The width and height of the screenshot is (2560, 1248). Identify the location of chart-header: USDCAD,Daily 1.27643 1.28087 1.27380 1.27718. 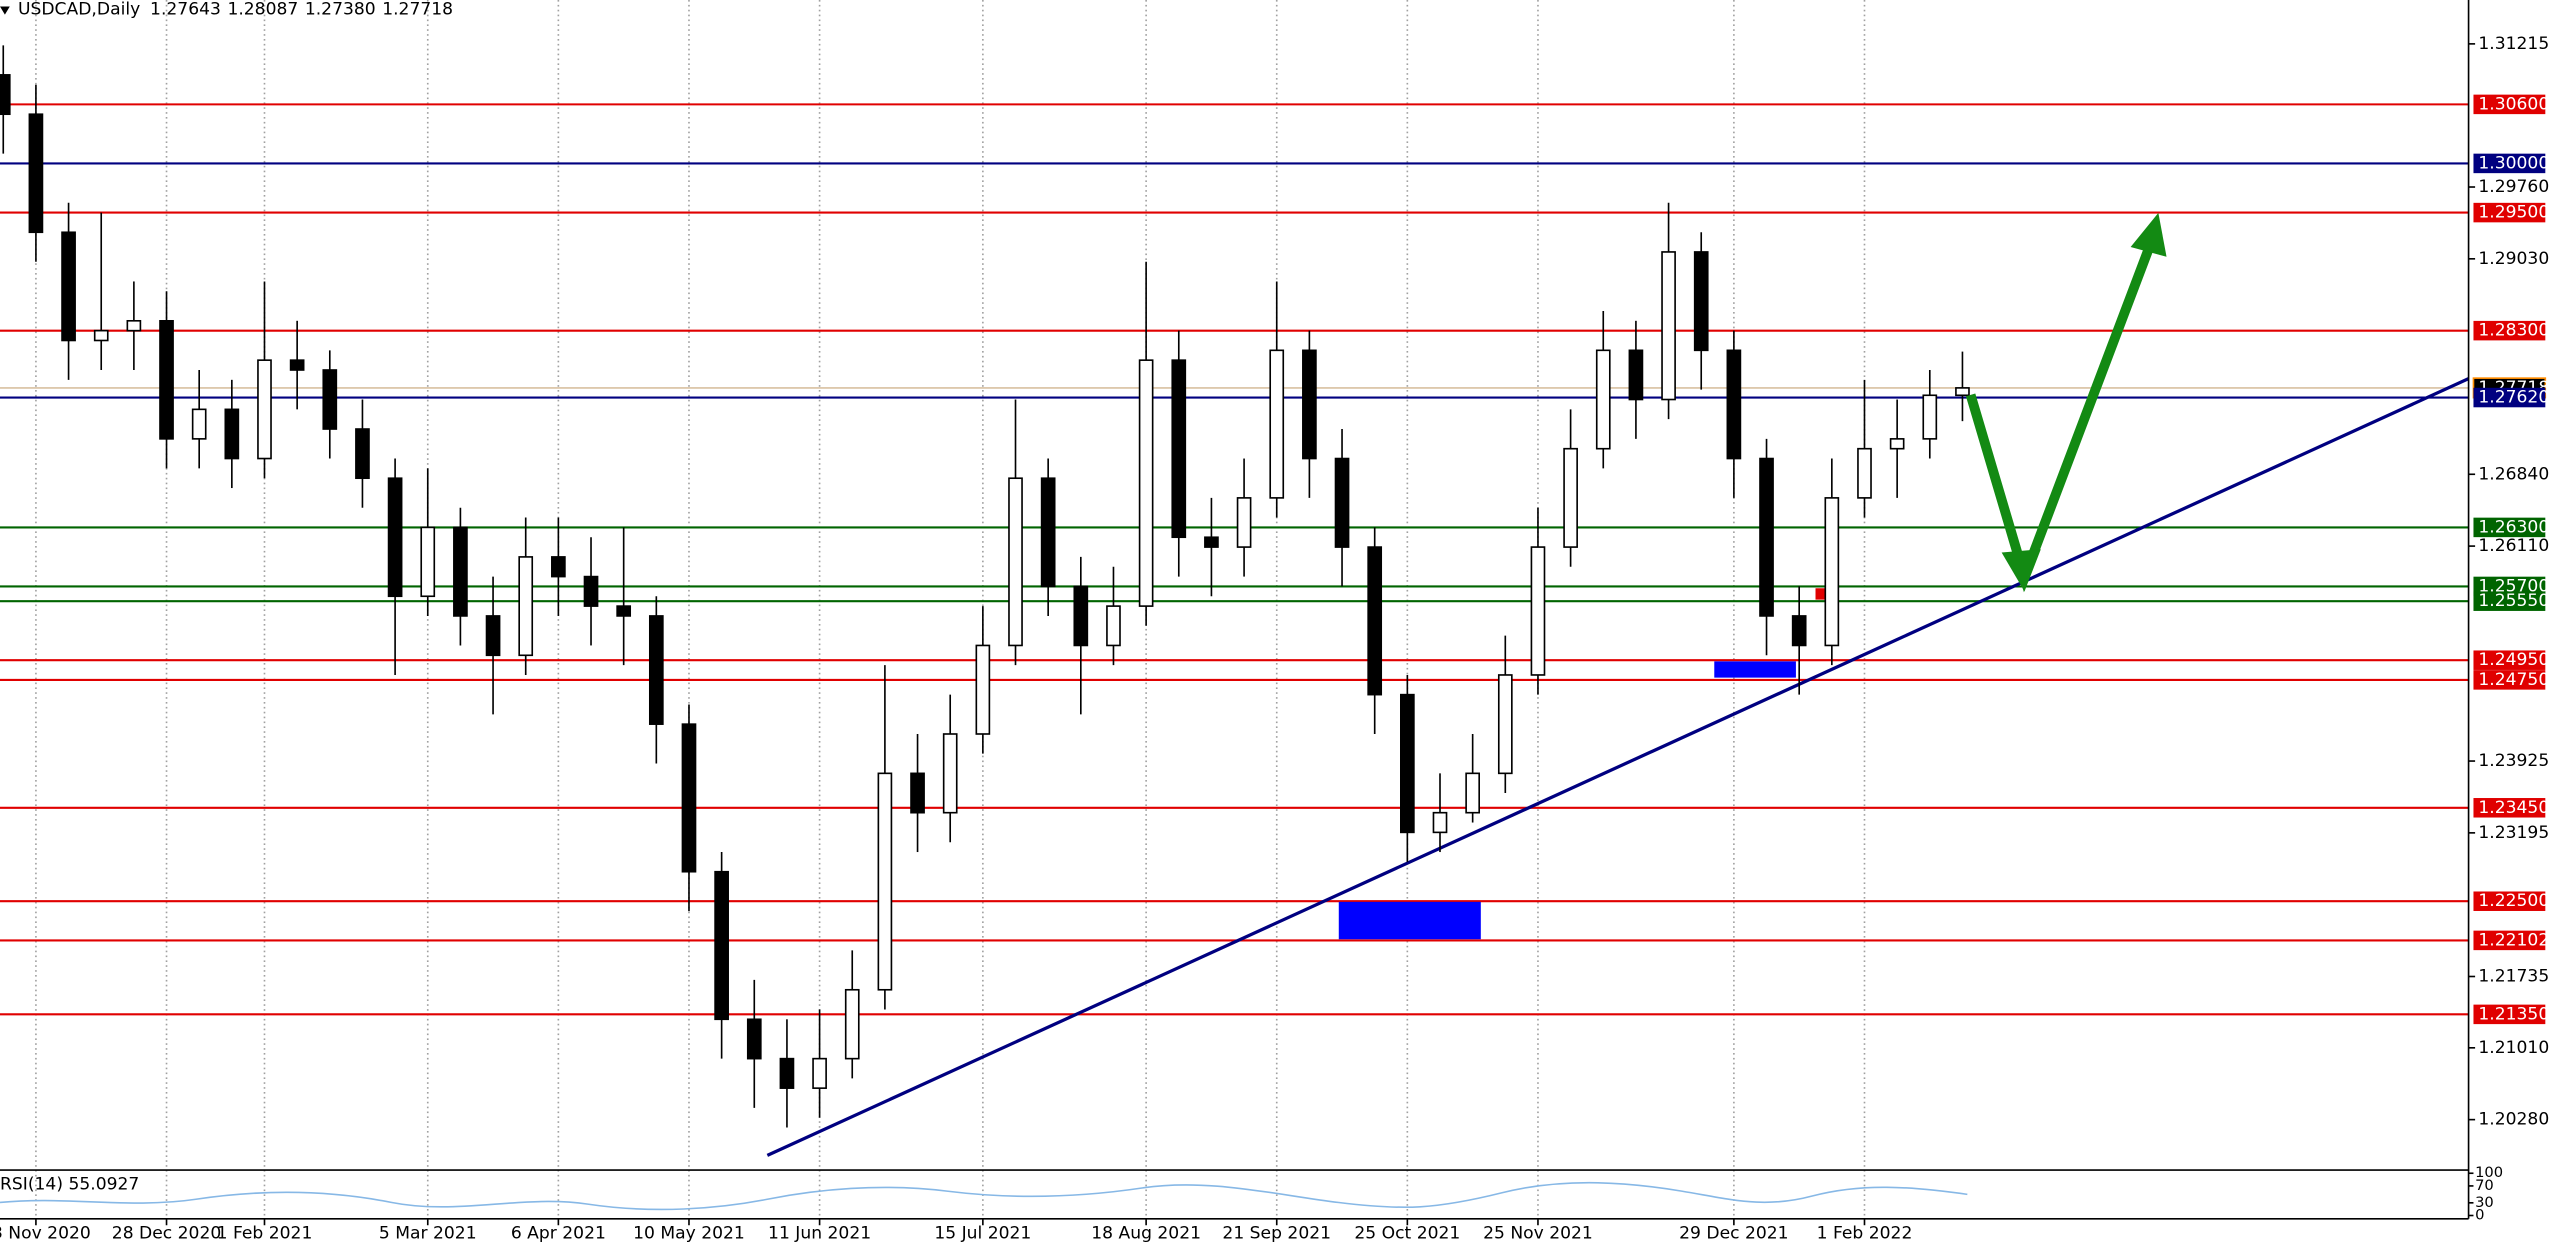
(235, 10).